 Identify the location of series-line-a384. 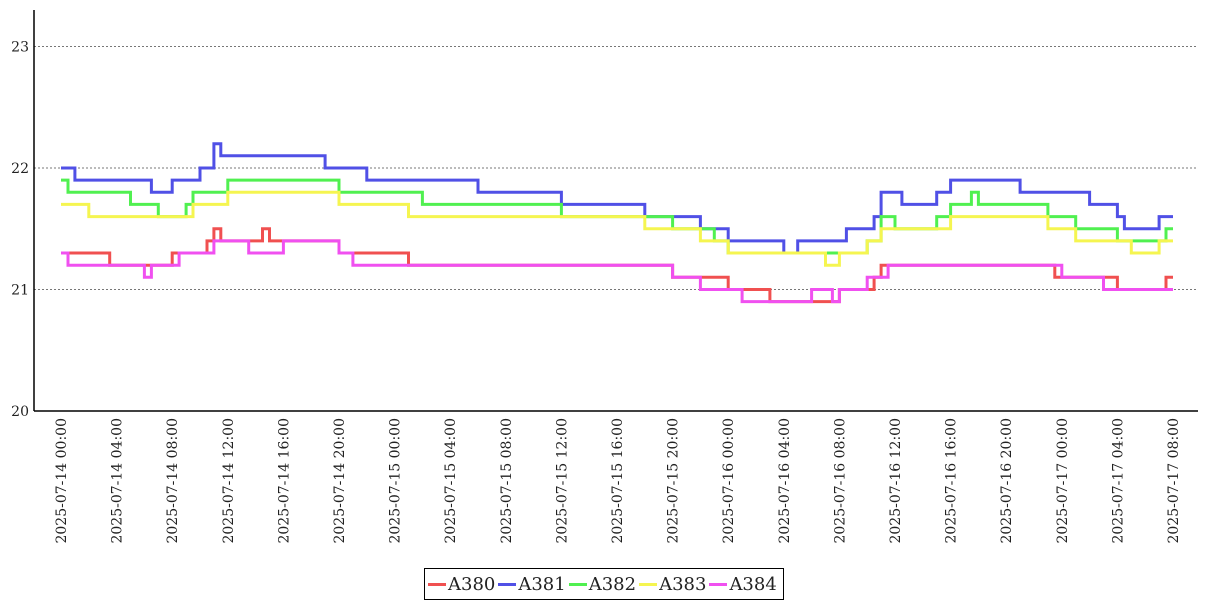
(617, 271).